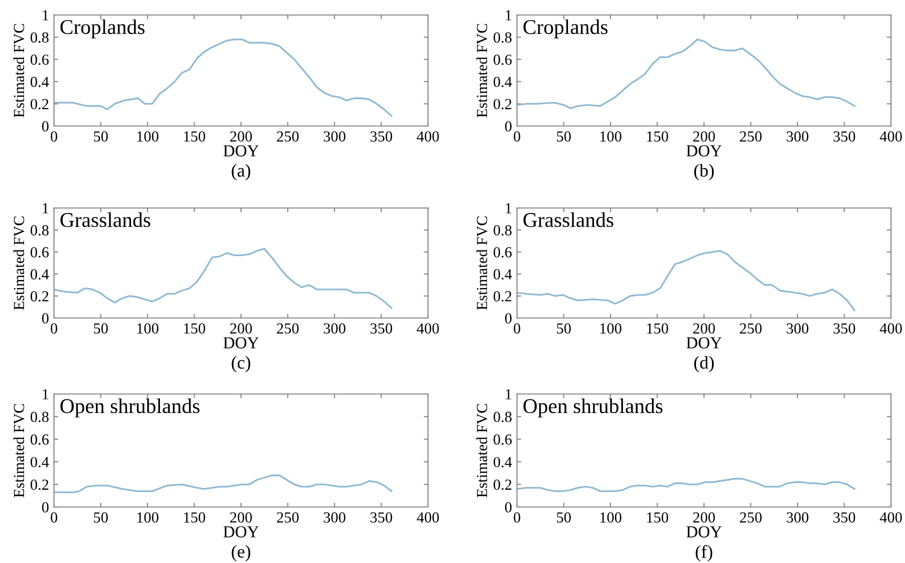  What do you see at coordinates (704, 553) in the screenshot?
I see `text: (f)` at bounding box center [704, 553].